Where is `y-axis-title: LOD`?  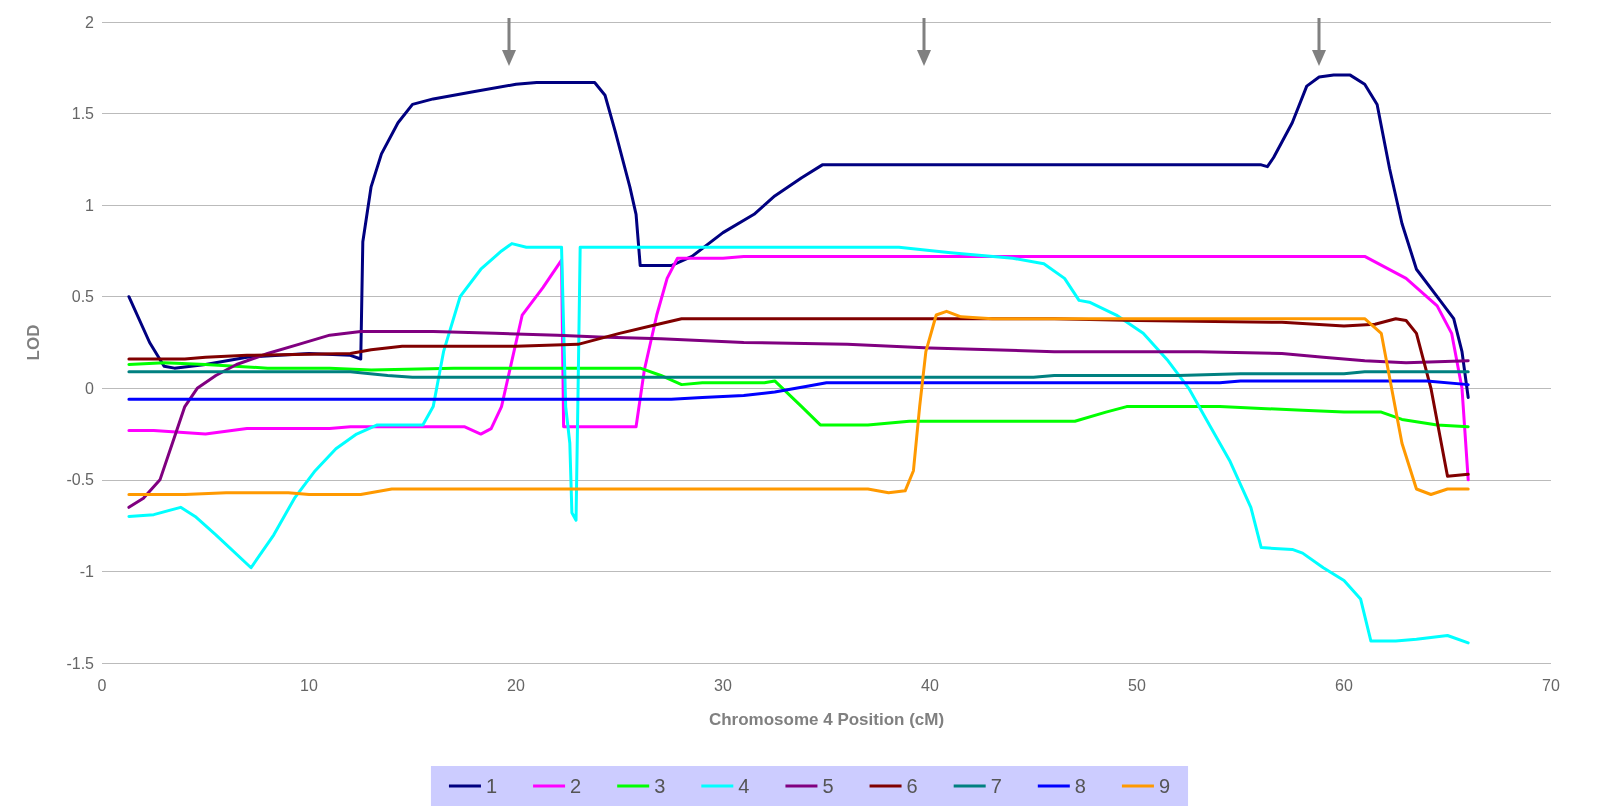 y-axis-title: LOD is located at coordinates (33, 342).